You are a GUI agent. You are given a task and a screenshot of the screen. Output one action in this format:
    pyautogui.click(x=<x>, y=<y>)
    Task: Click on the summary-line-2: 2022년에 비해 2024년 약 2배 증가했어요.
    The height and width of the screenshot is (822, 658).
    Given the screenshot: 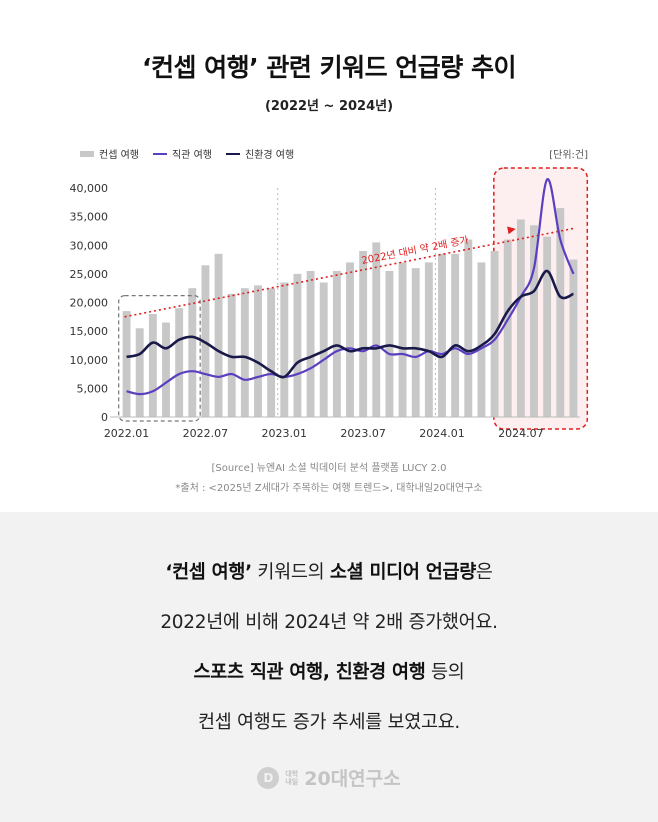 What is the action you would take?
    pyautogui.click(x=329, y=622)
    